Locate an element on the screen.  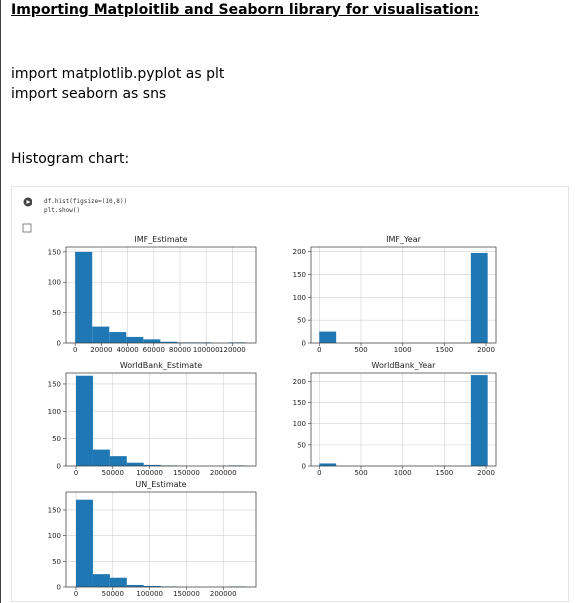
section-label: Histogram chart: is located at coordinates (70, 159).